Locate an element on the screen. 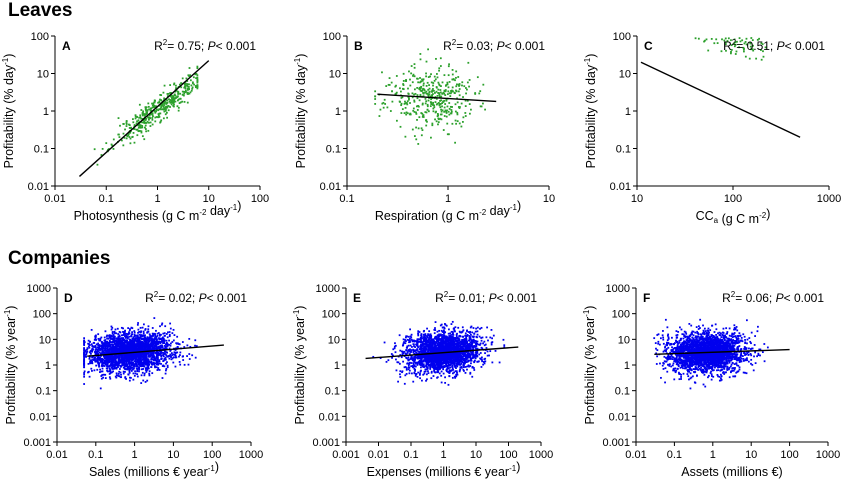 This screenshot has height=485, width=850. scatter-points is located at coordinates (730, 49).